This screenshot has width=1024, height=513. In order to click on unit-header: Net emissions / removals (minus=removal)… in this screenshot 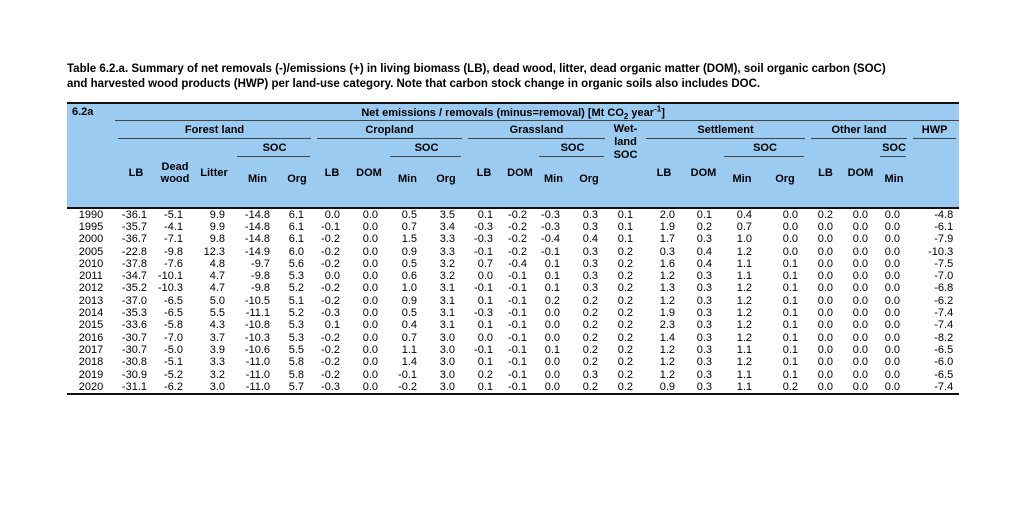, I will do `click(513, 112)`.